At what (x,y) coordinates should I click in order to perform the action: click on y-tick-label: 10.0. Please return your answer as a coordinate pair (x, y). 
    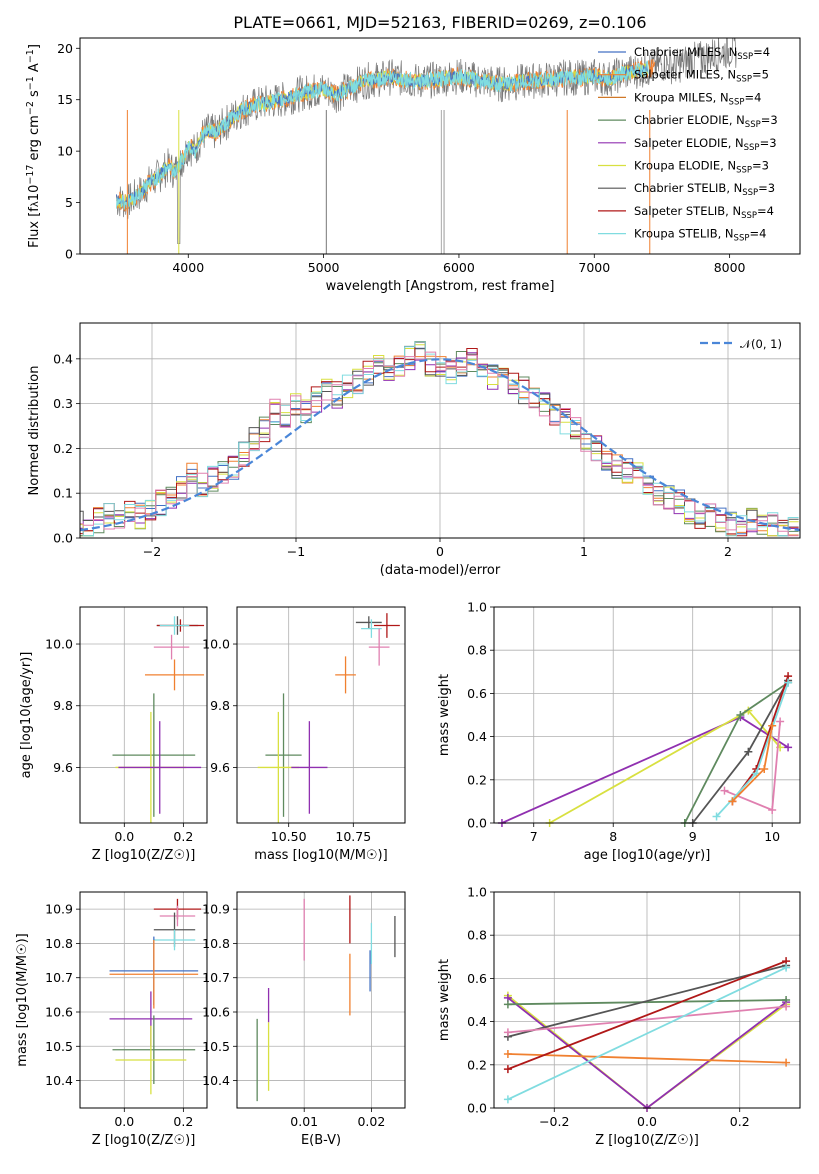
    Looking at the image, I should click on (59, 644).